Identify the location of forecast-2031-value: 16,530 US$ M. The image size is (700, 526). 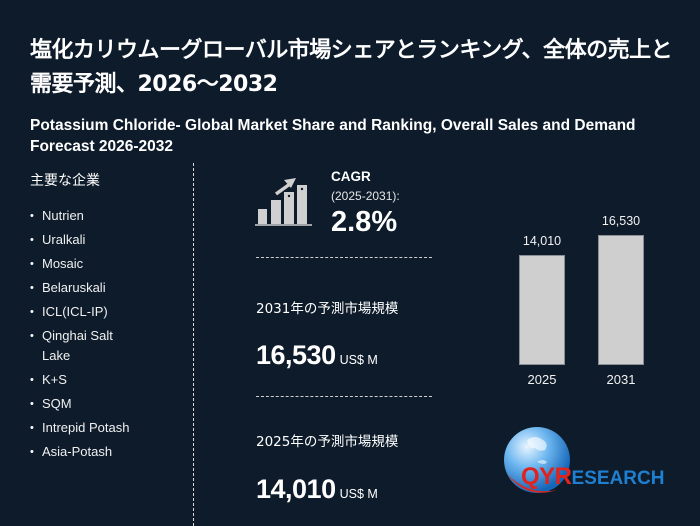
(317, 355).